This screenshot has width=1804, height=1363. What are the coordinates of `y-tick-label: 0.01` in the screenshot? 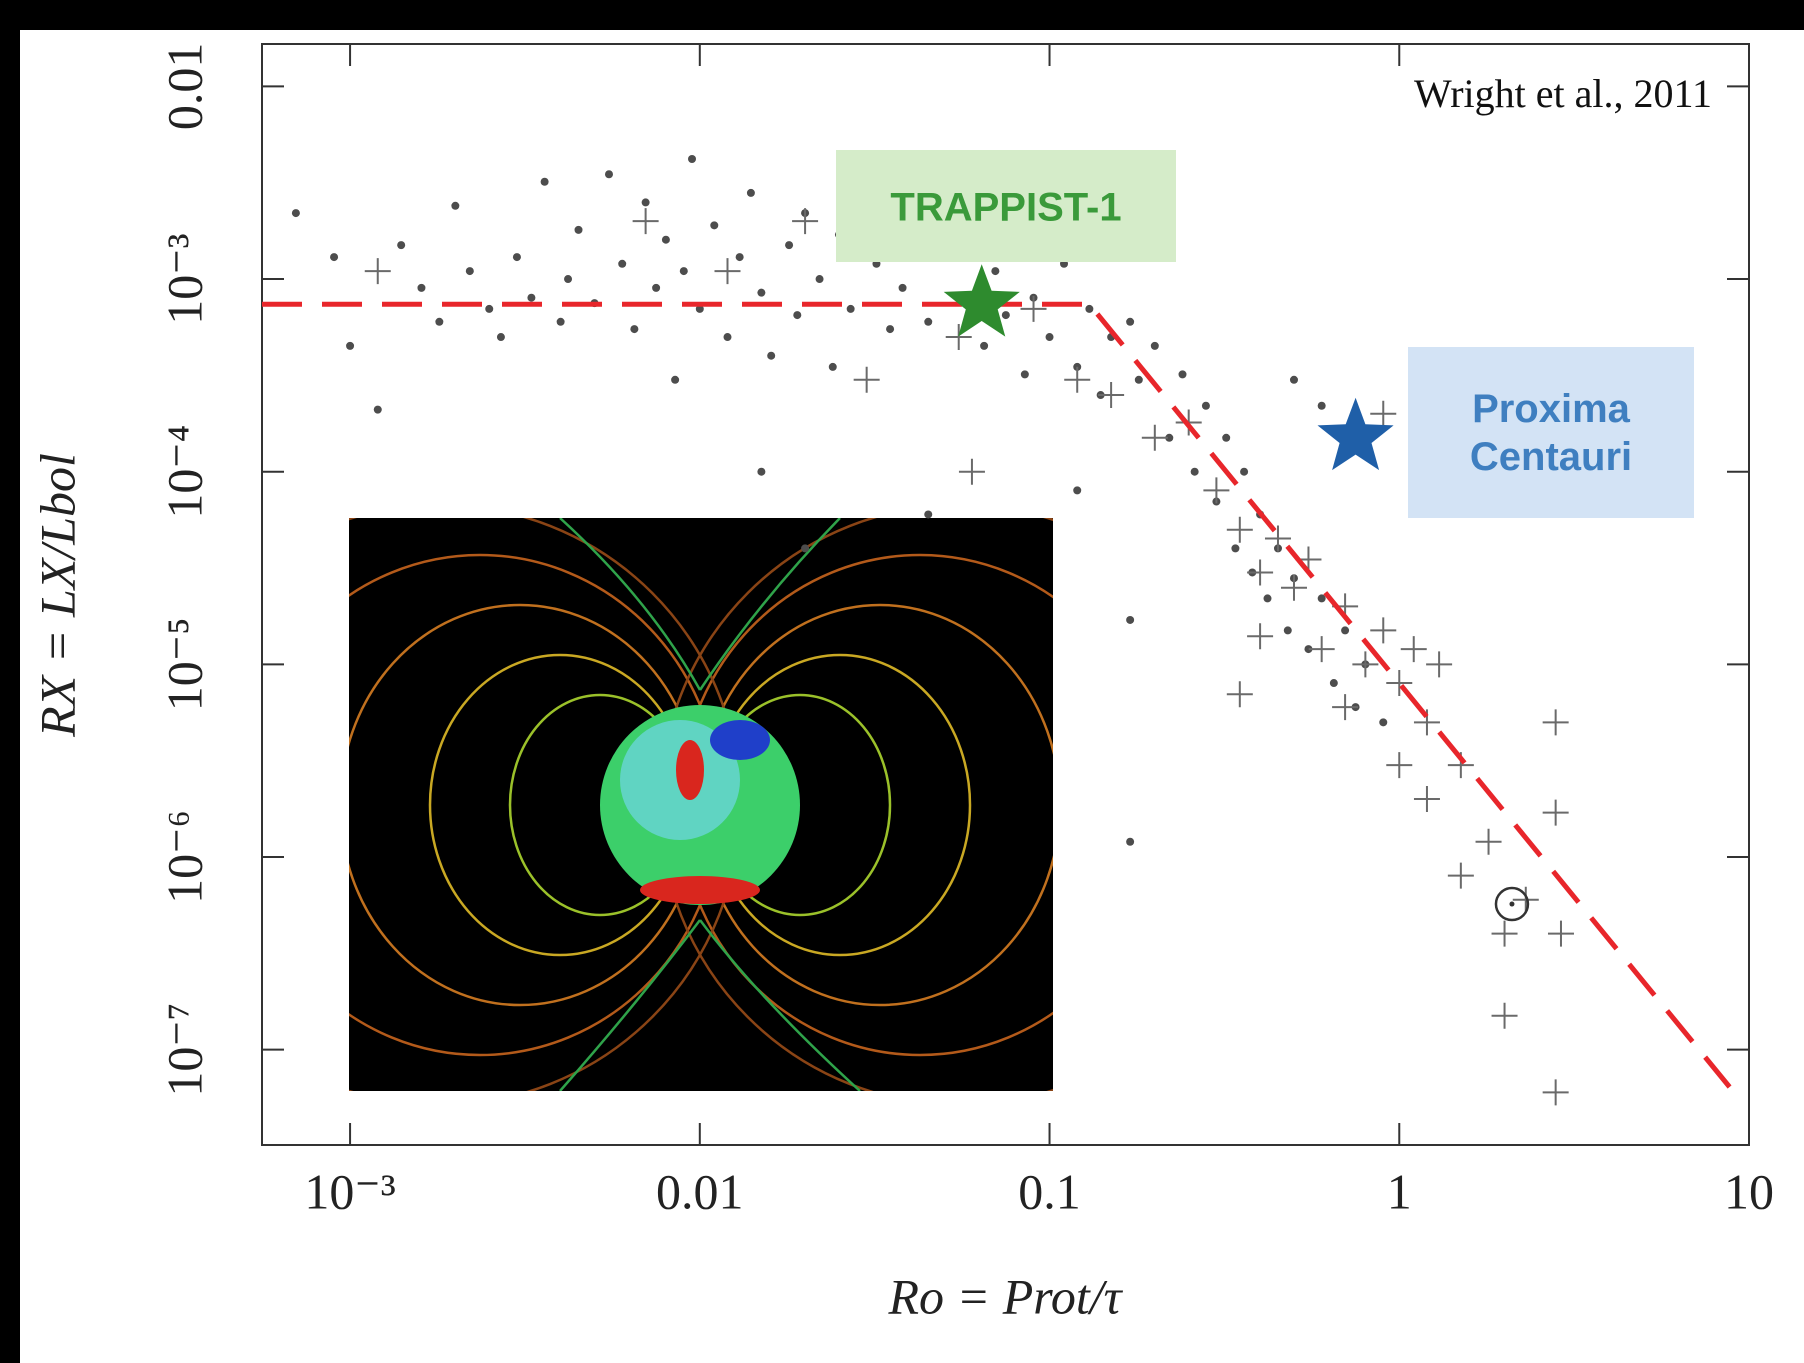 It's located at (184, 86).